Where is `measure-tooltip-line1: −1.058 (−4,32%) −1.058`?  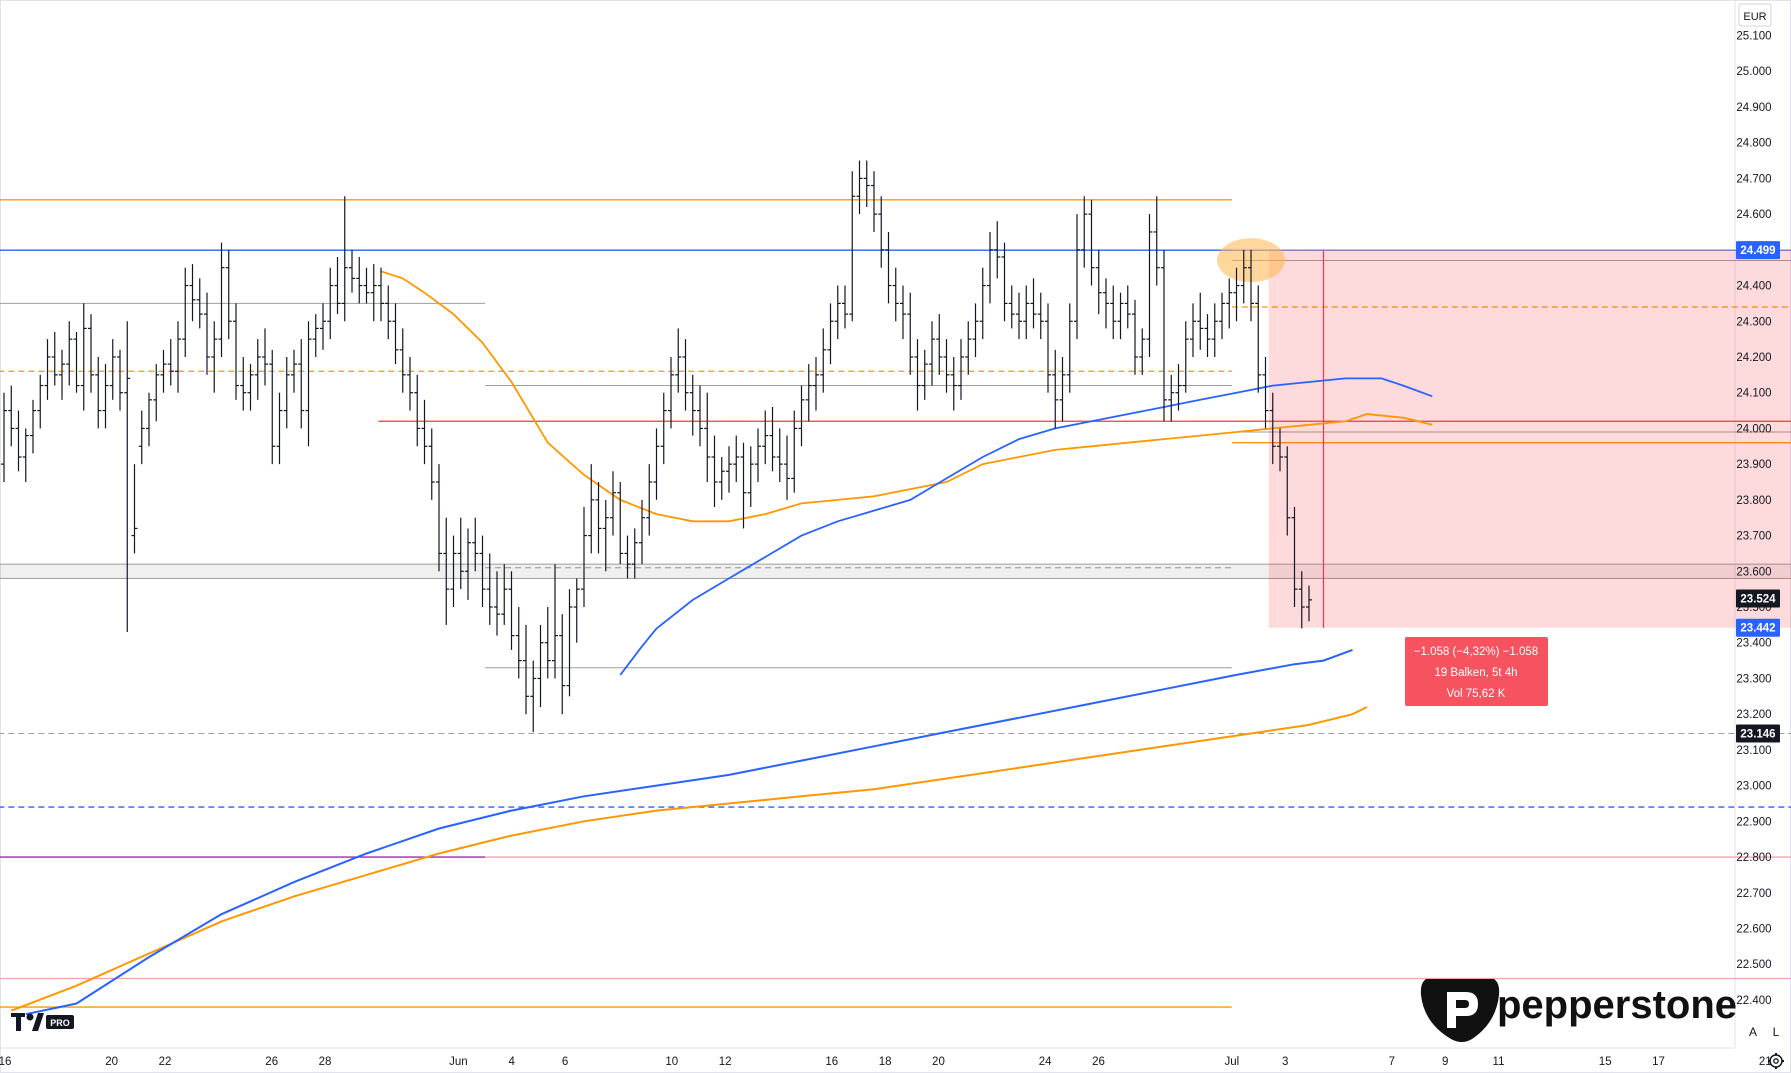 measure-tooltip-line1: −1.058 (−4,32%) −1.058 is located at coordinates (1476, 652).